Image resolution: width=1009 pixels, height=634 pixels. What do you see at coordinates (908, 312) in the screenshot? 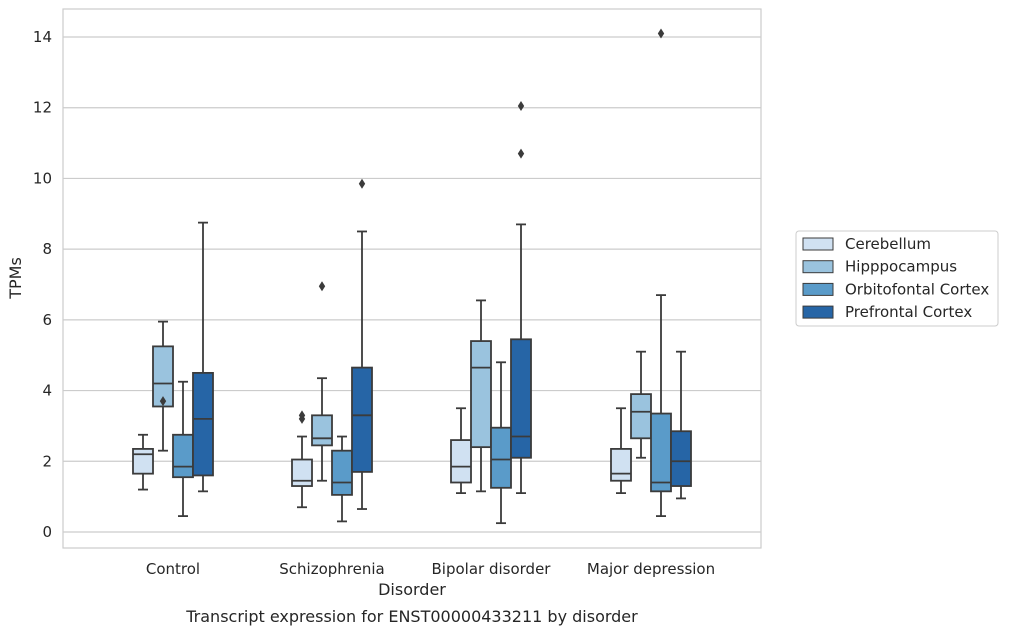
I see `legend-label: Prefrontal Cortex` at bounding box center [908, 312].